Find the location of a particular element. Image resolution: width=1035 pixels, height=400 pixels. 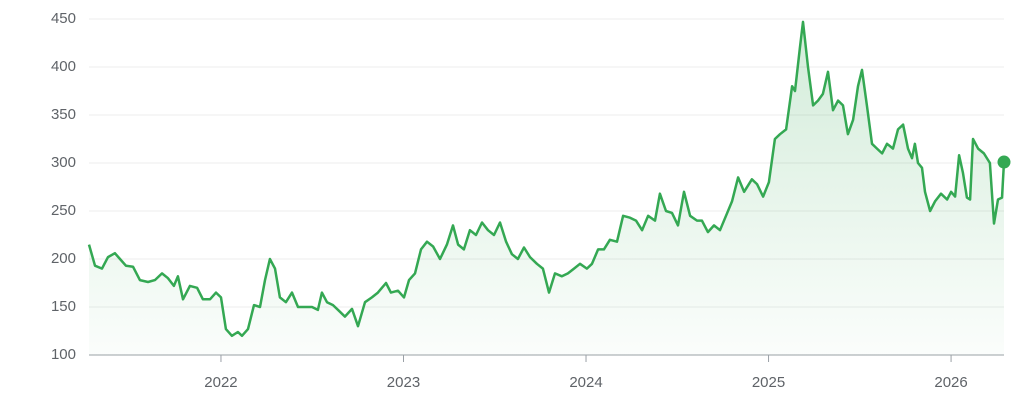

y-tick-label: 200 is located at coordinates (63, 258).